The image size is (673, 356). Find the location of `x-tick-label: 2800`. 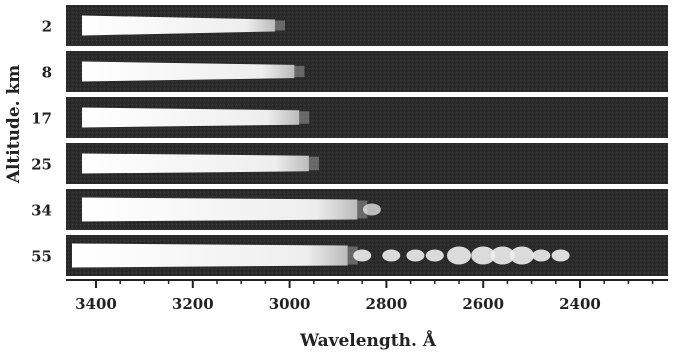

x-tick-label: 2800 is located at coordinates (387, 304).